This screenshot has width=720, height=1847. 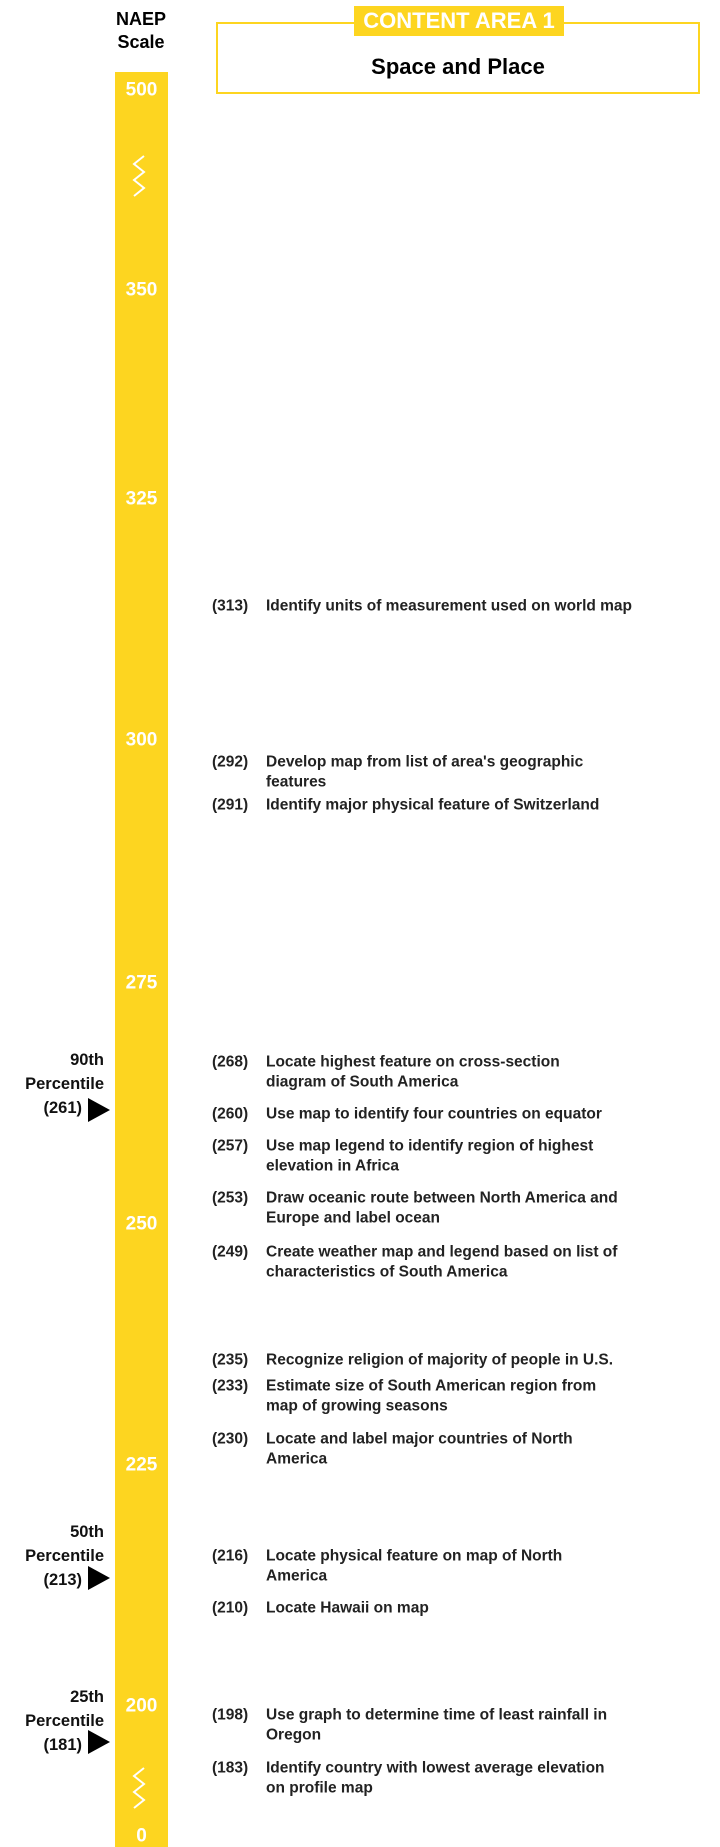 I want to click on item-score: (230), so click(x=230, y=1439).